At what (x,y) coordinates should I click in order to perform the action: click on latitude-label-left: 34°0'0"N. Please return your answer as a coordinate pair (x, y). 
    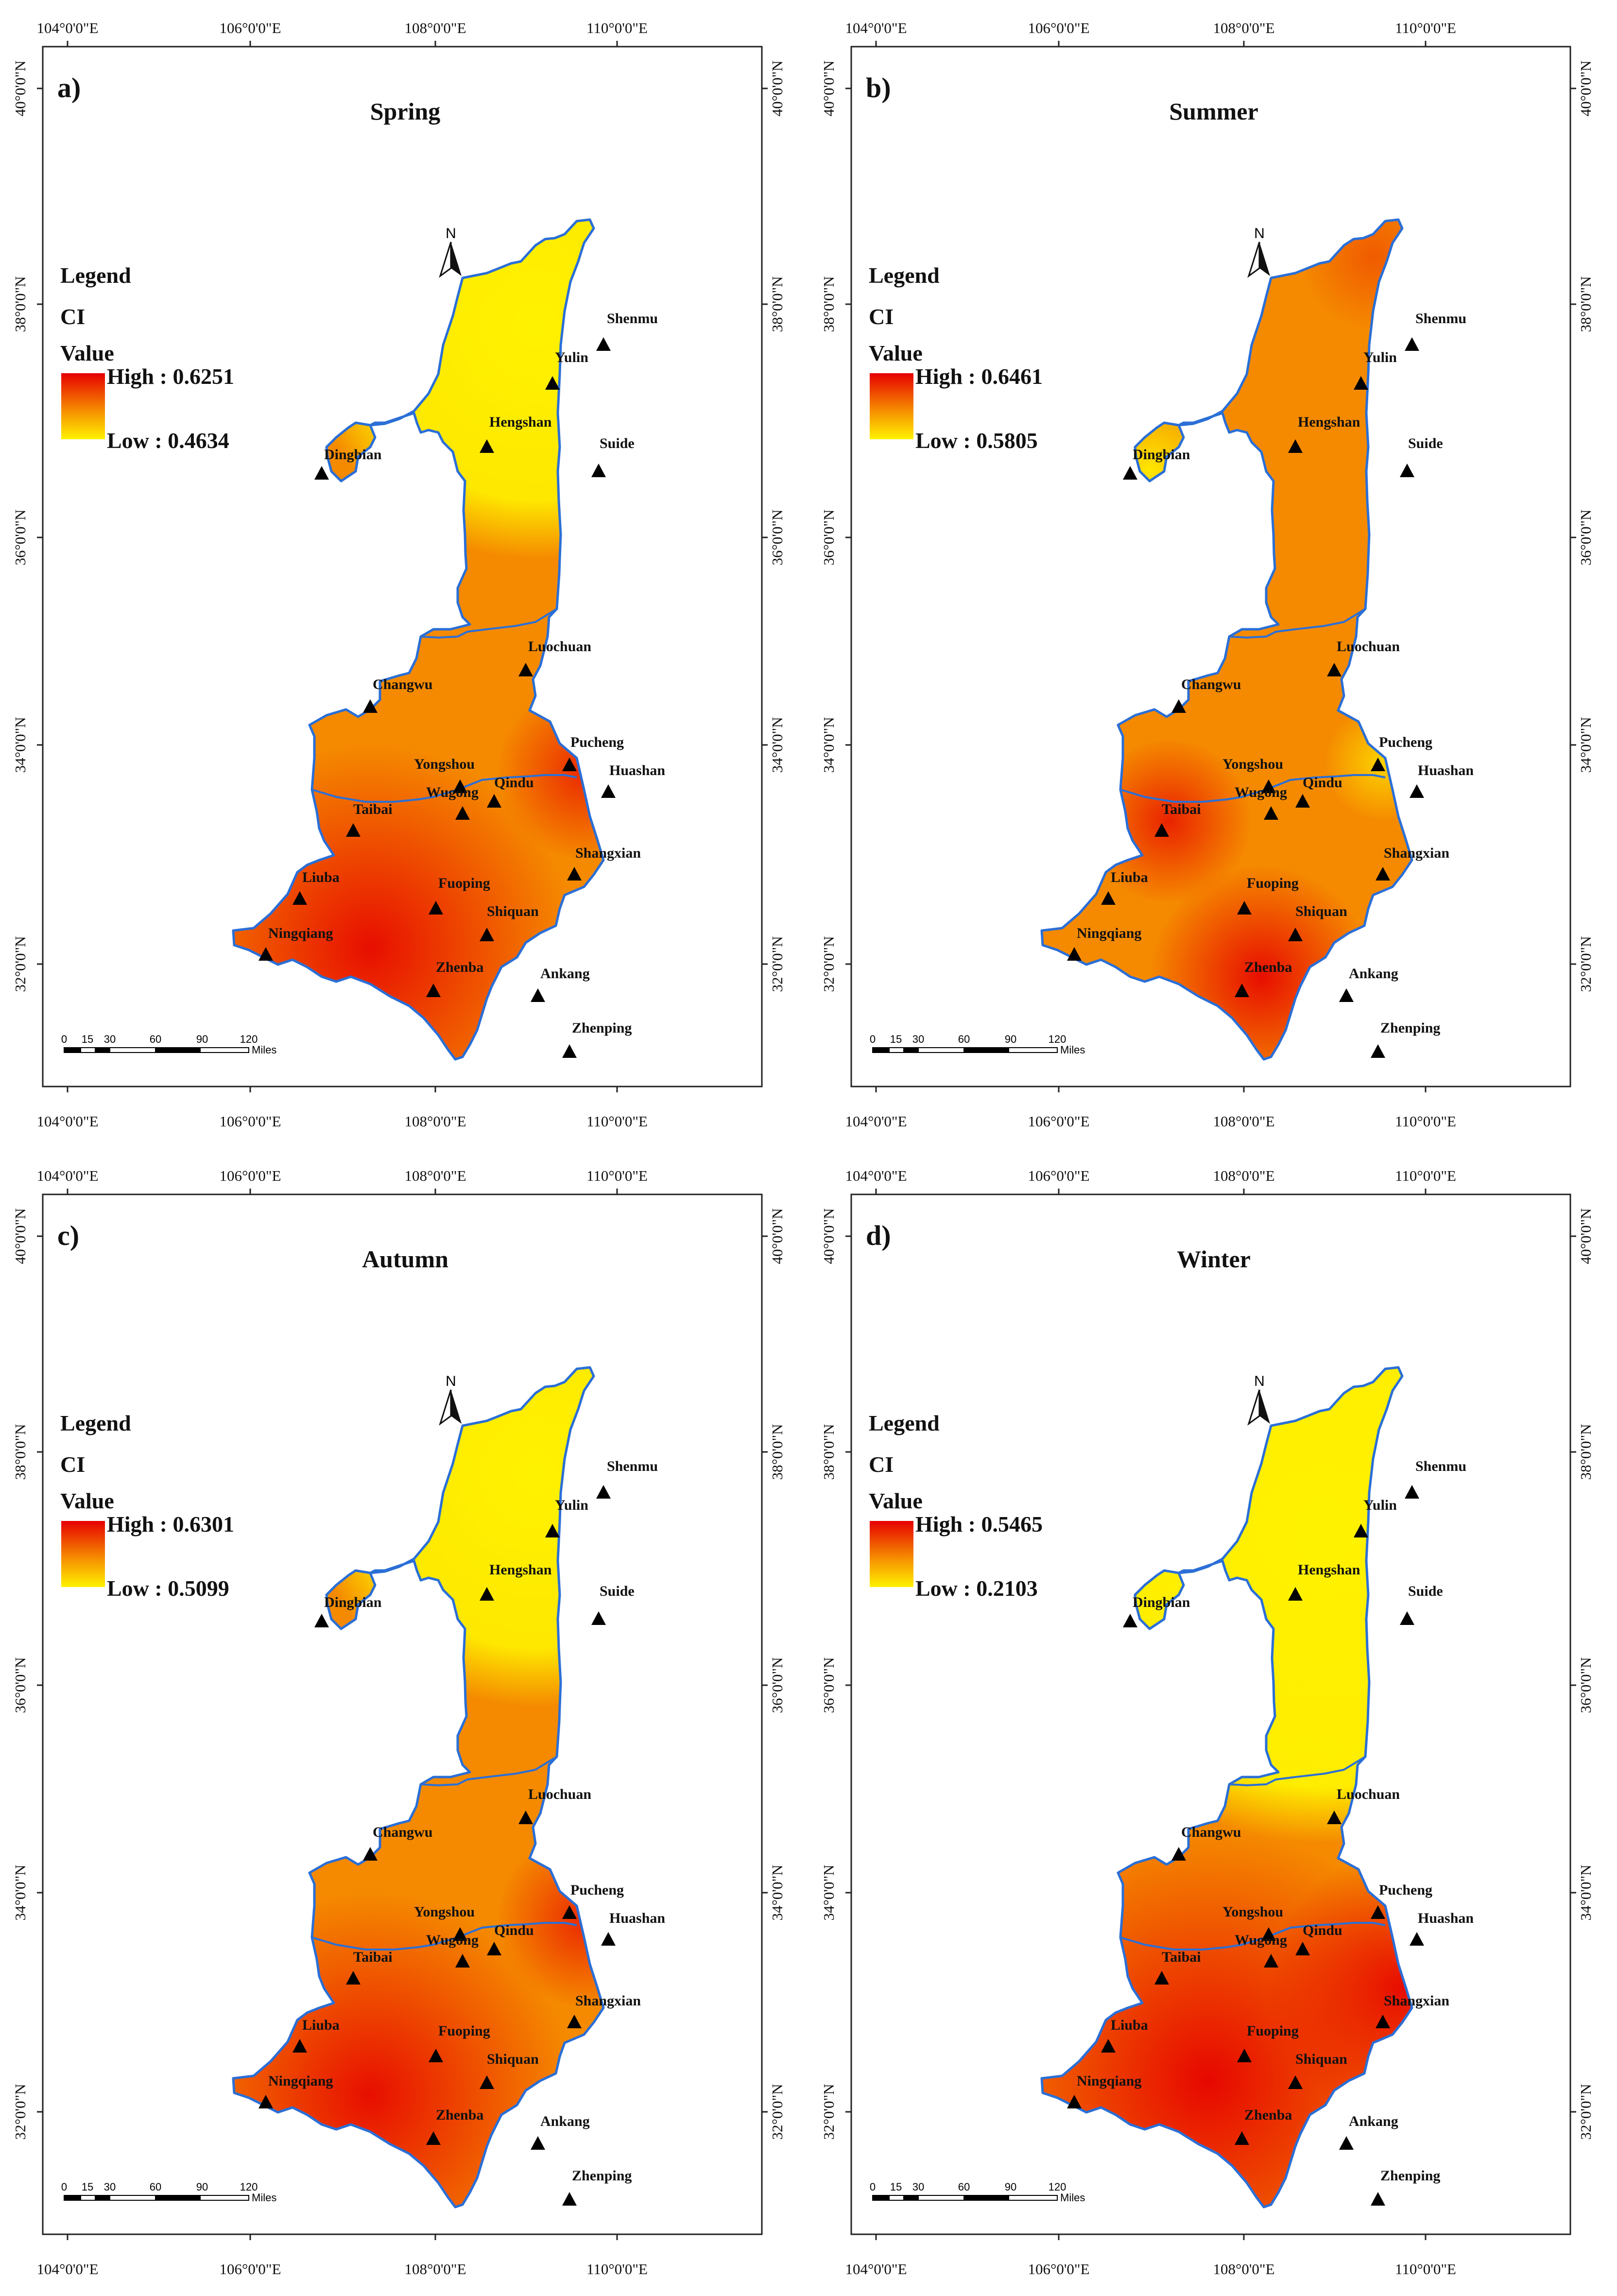
    Looking at the image, I should click on (20, 1892).